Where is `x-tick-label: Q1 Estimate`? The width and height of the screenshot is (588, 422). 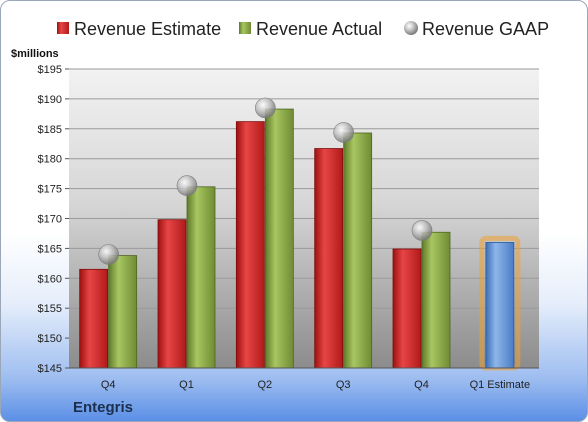 x-tick-label: Q1 Estimate is located at coordinates (500, 385).